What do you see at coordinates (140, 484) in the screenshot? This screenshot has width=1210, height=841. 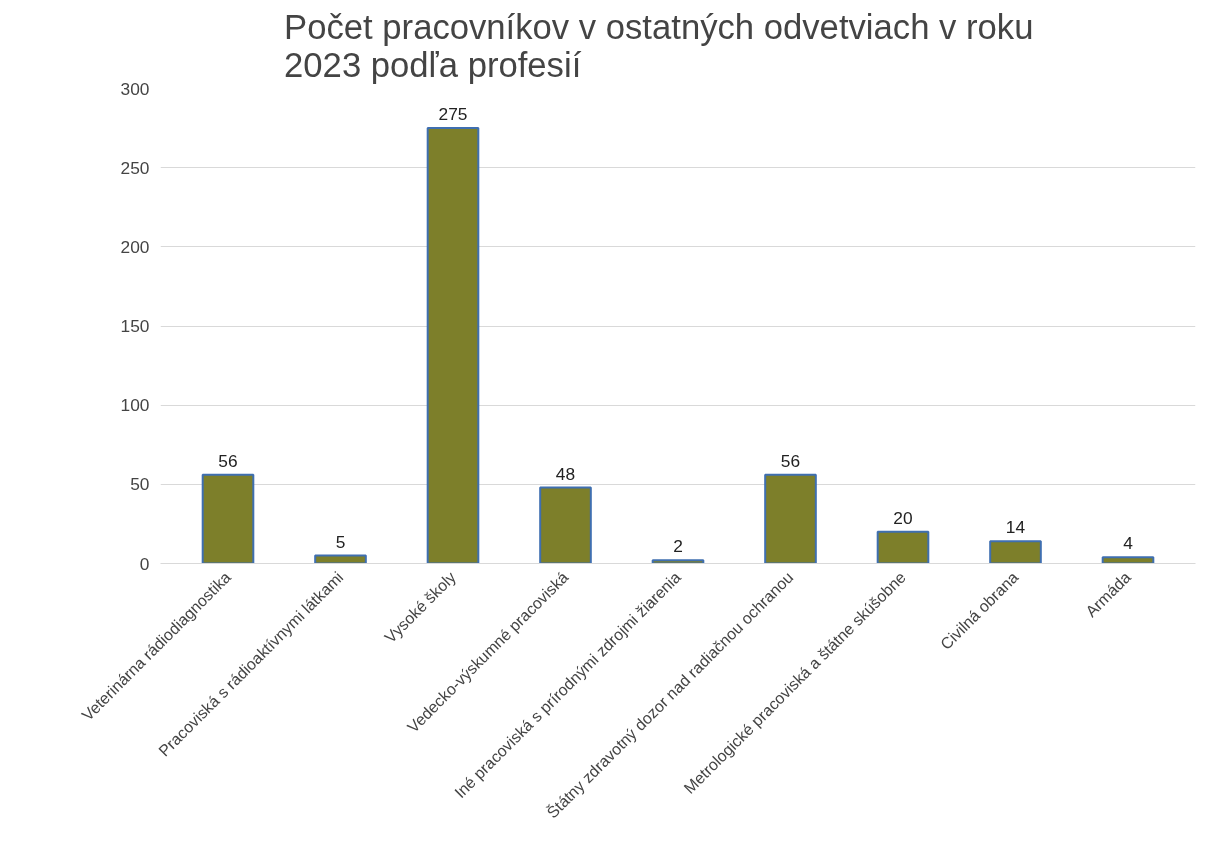 I see `y-tick-label: 50` at bounding box center [140, 484].